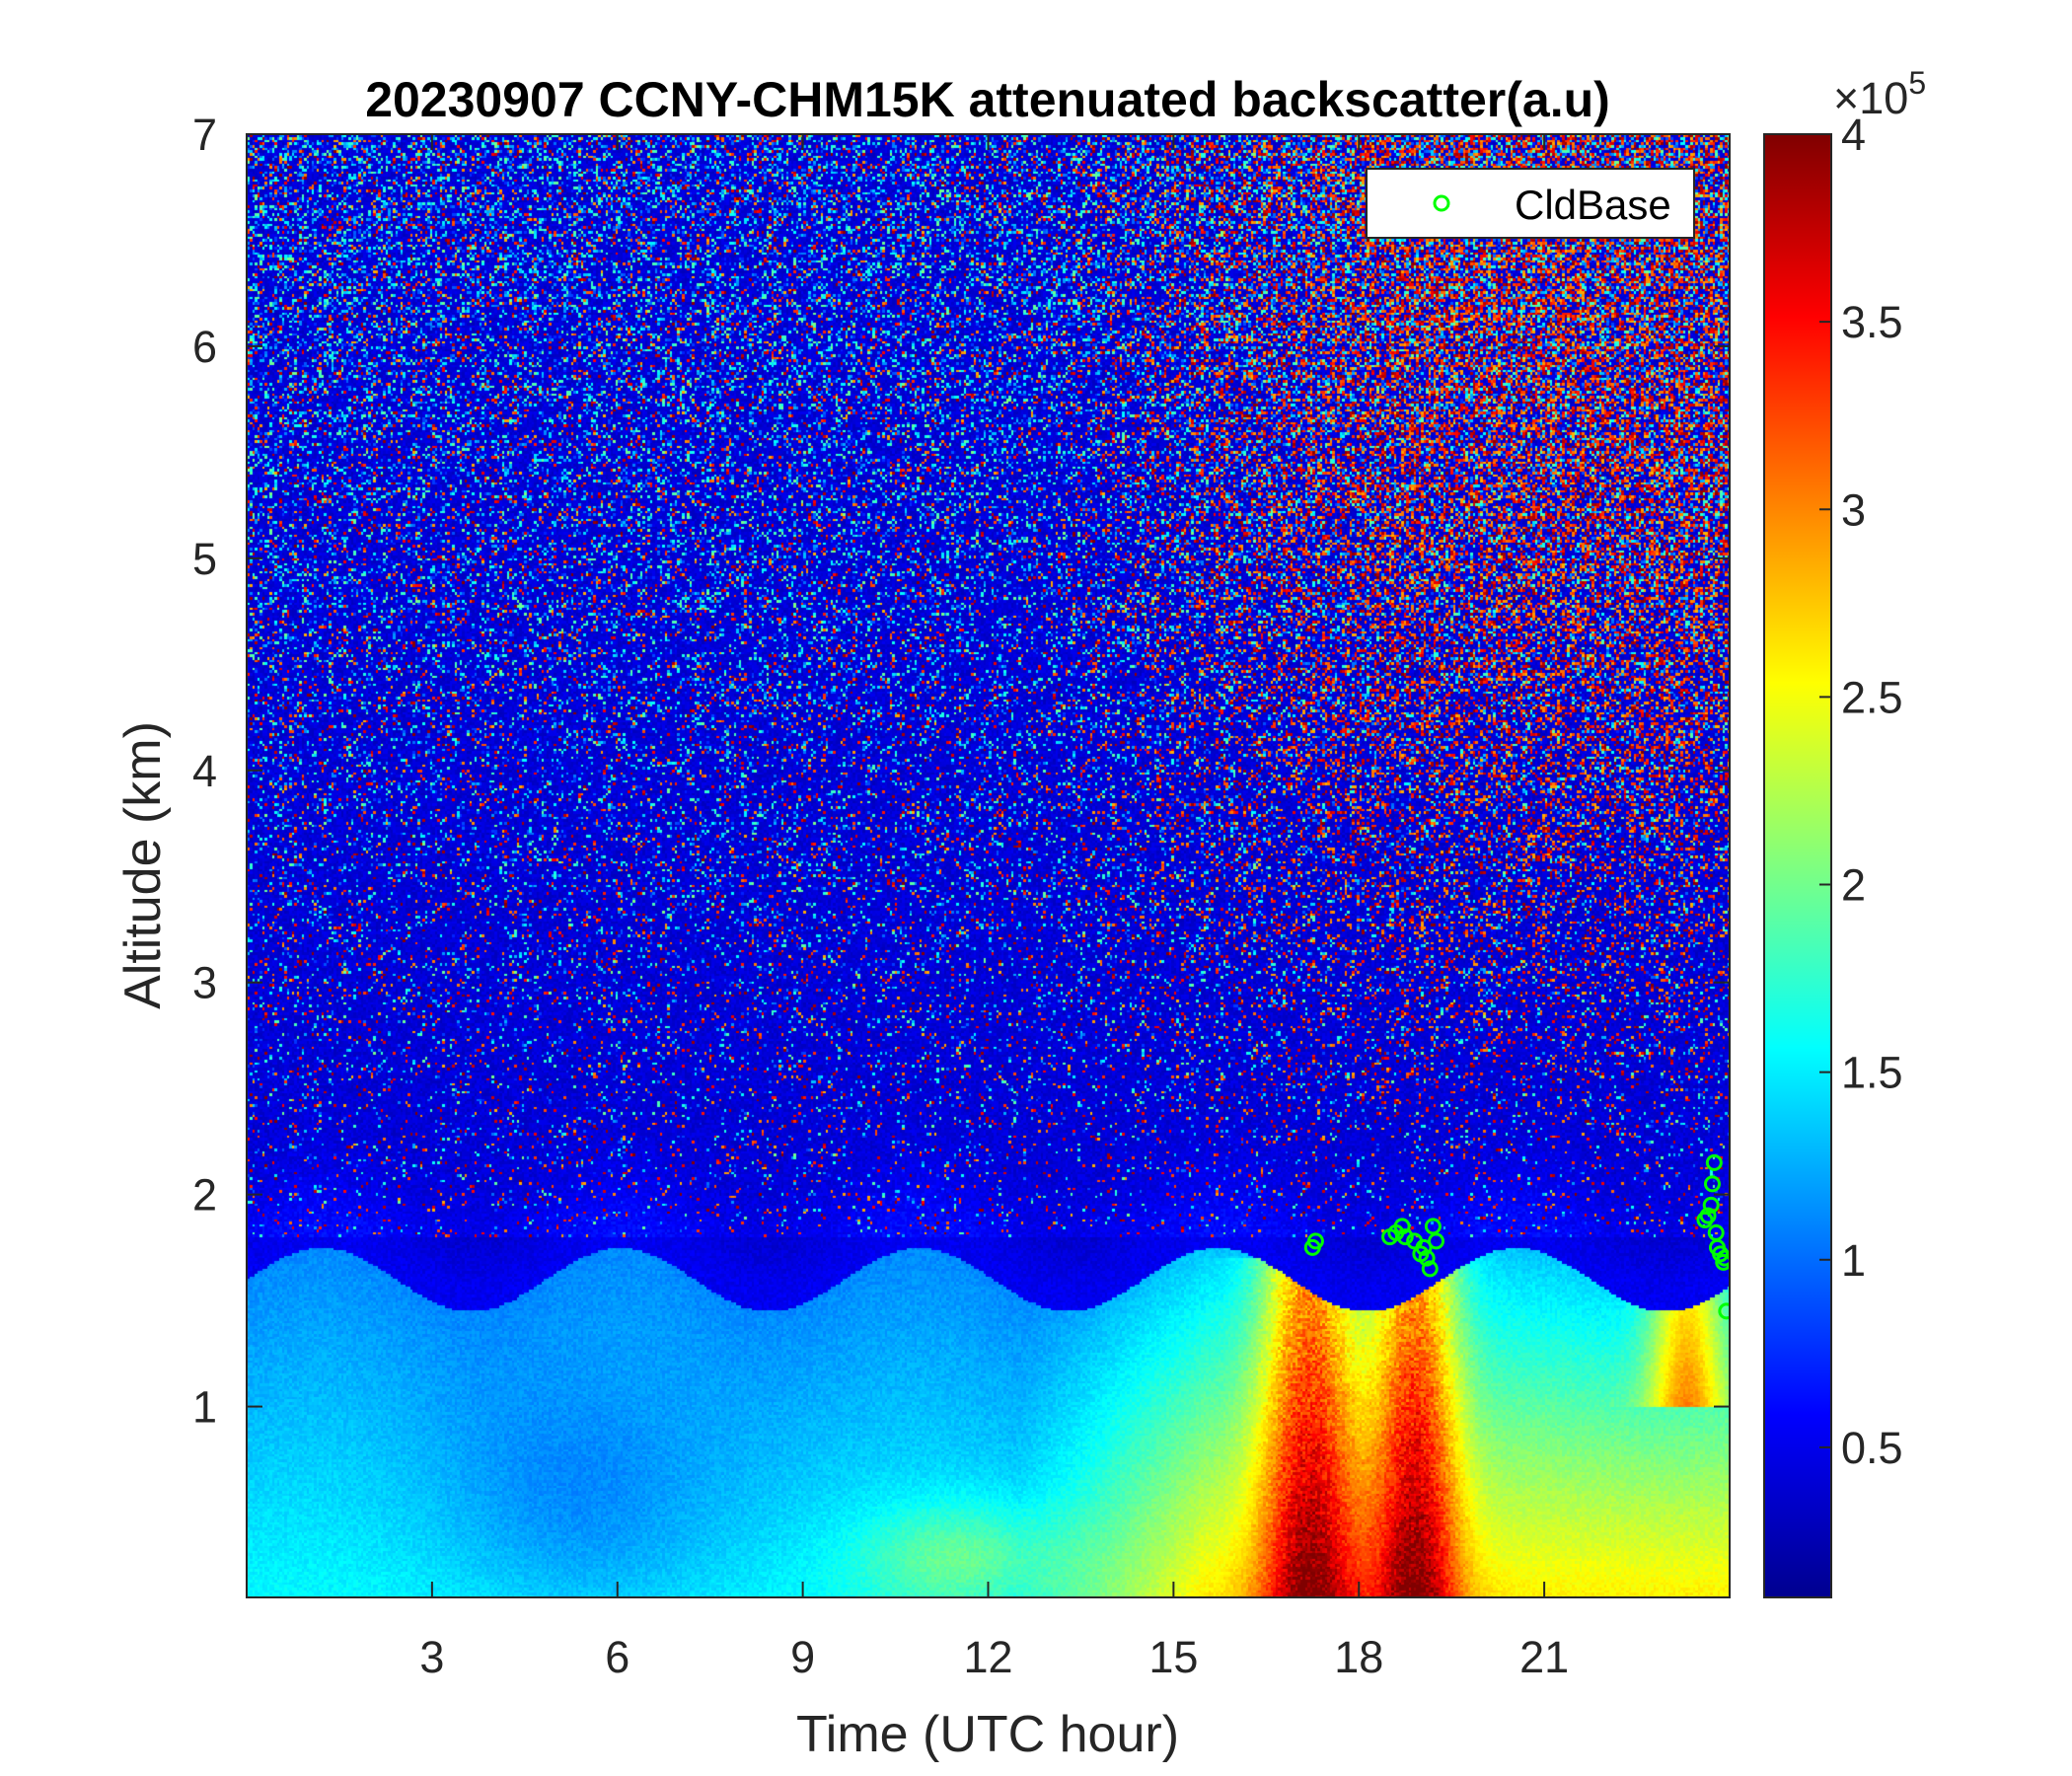  Describe the element at coordinates (205, 347) in the screenshot. I see `y-tick-label: 6` at that location.